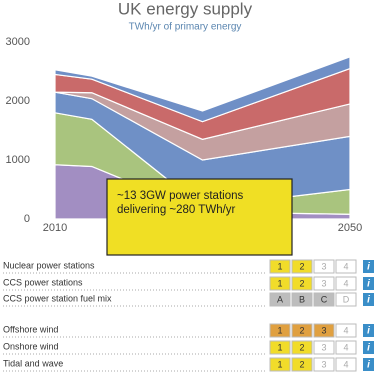  I want to click on y-tick-label: 3000, so click(18, 42).